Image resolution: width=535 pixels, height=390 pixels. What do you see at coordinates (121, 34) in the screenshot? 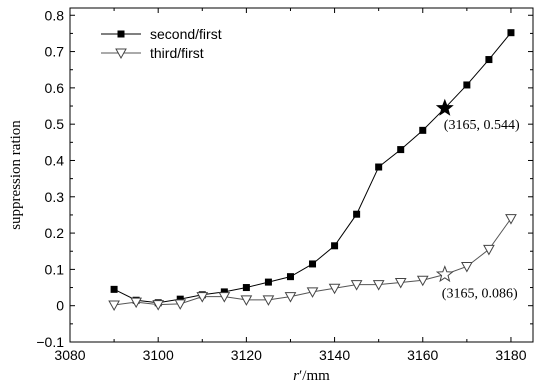
I see `legend-marker` at bounding box center [121, 34].